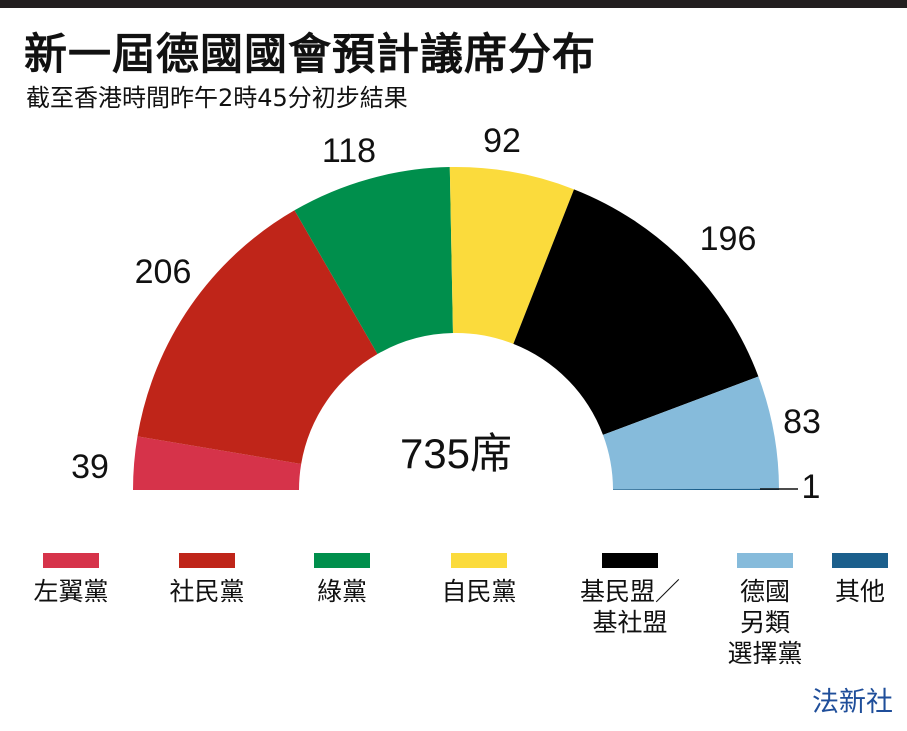 Image resolution: width=907 pixels, height=731 pixels. I want to click on value-label-others: 1, so click(811, 487).